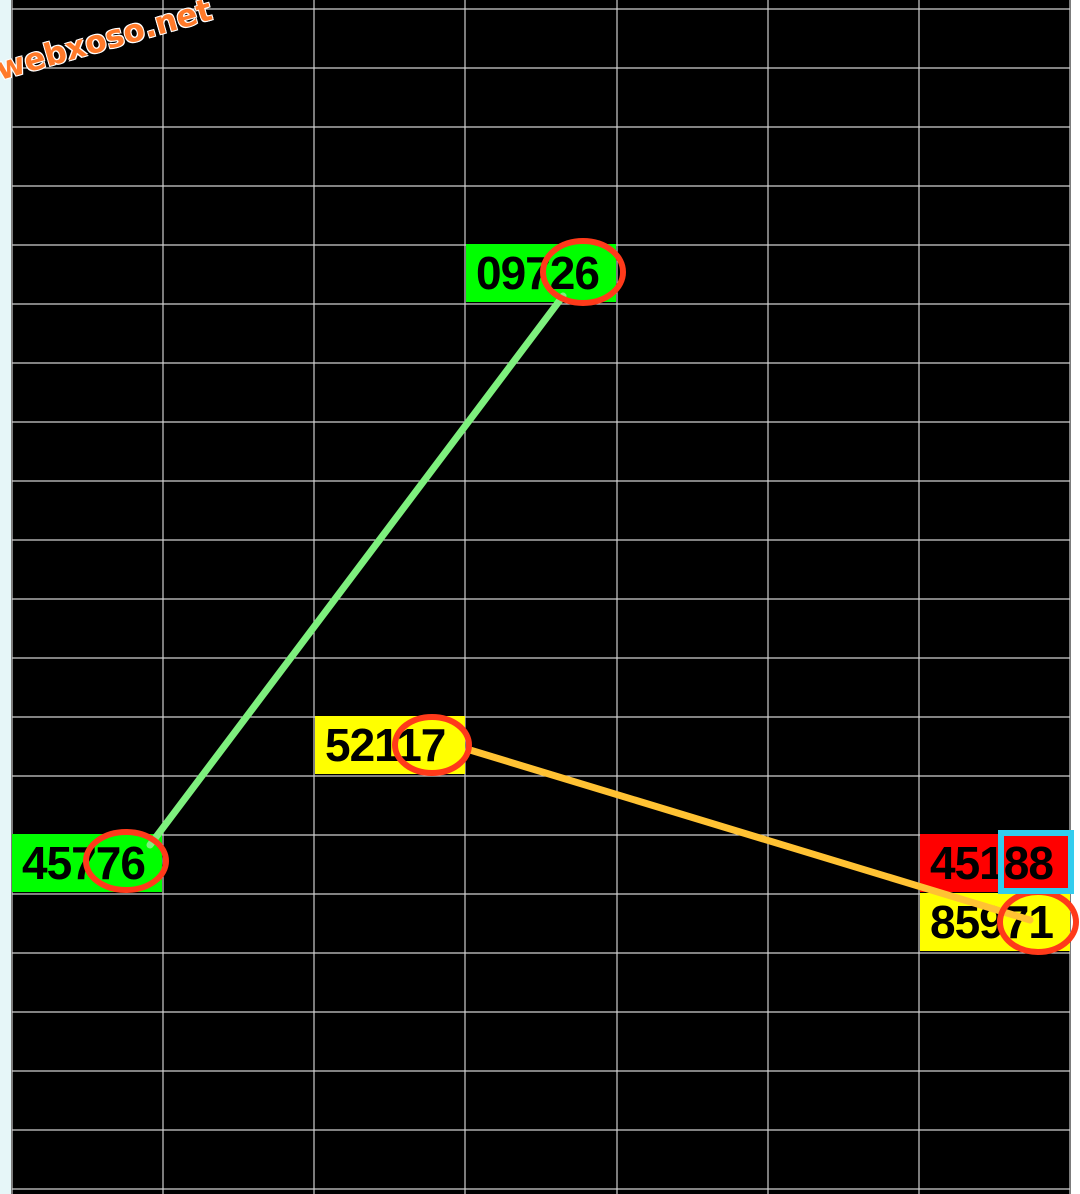  What do you see at coordinates (84, 863) in the screenshot?
I see `number-text: 45776` at bounding box center [84, 863].